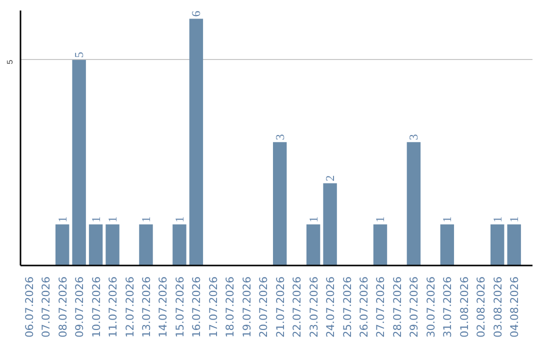 The width and height of the screenshot is (540, 340). What do you see at coordinates (414, 307) in the screenshot?
I see `x-tick-label: 29.07.2026` at bounding box center [414, 307].